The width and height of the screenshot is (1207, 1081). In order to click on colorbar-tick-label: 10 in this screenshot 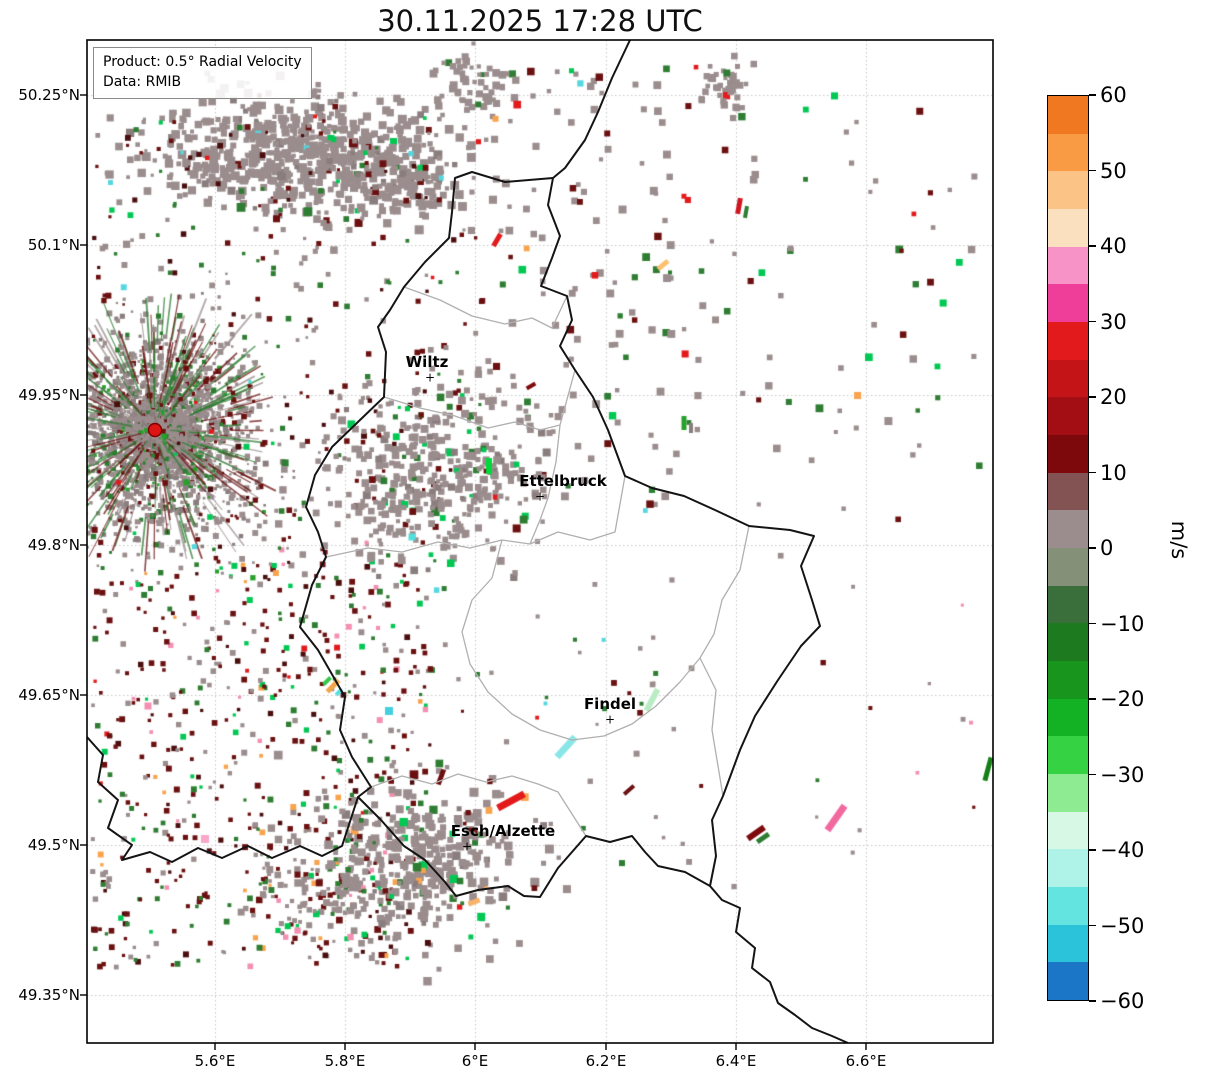, I will do `click(1113, 473)`.